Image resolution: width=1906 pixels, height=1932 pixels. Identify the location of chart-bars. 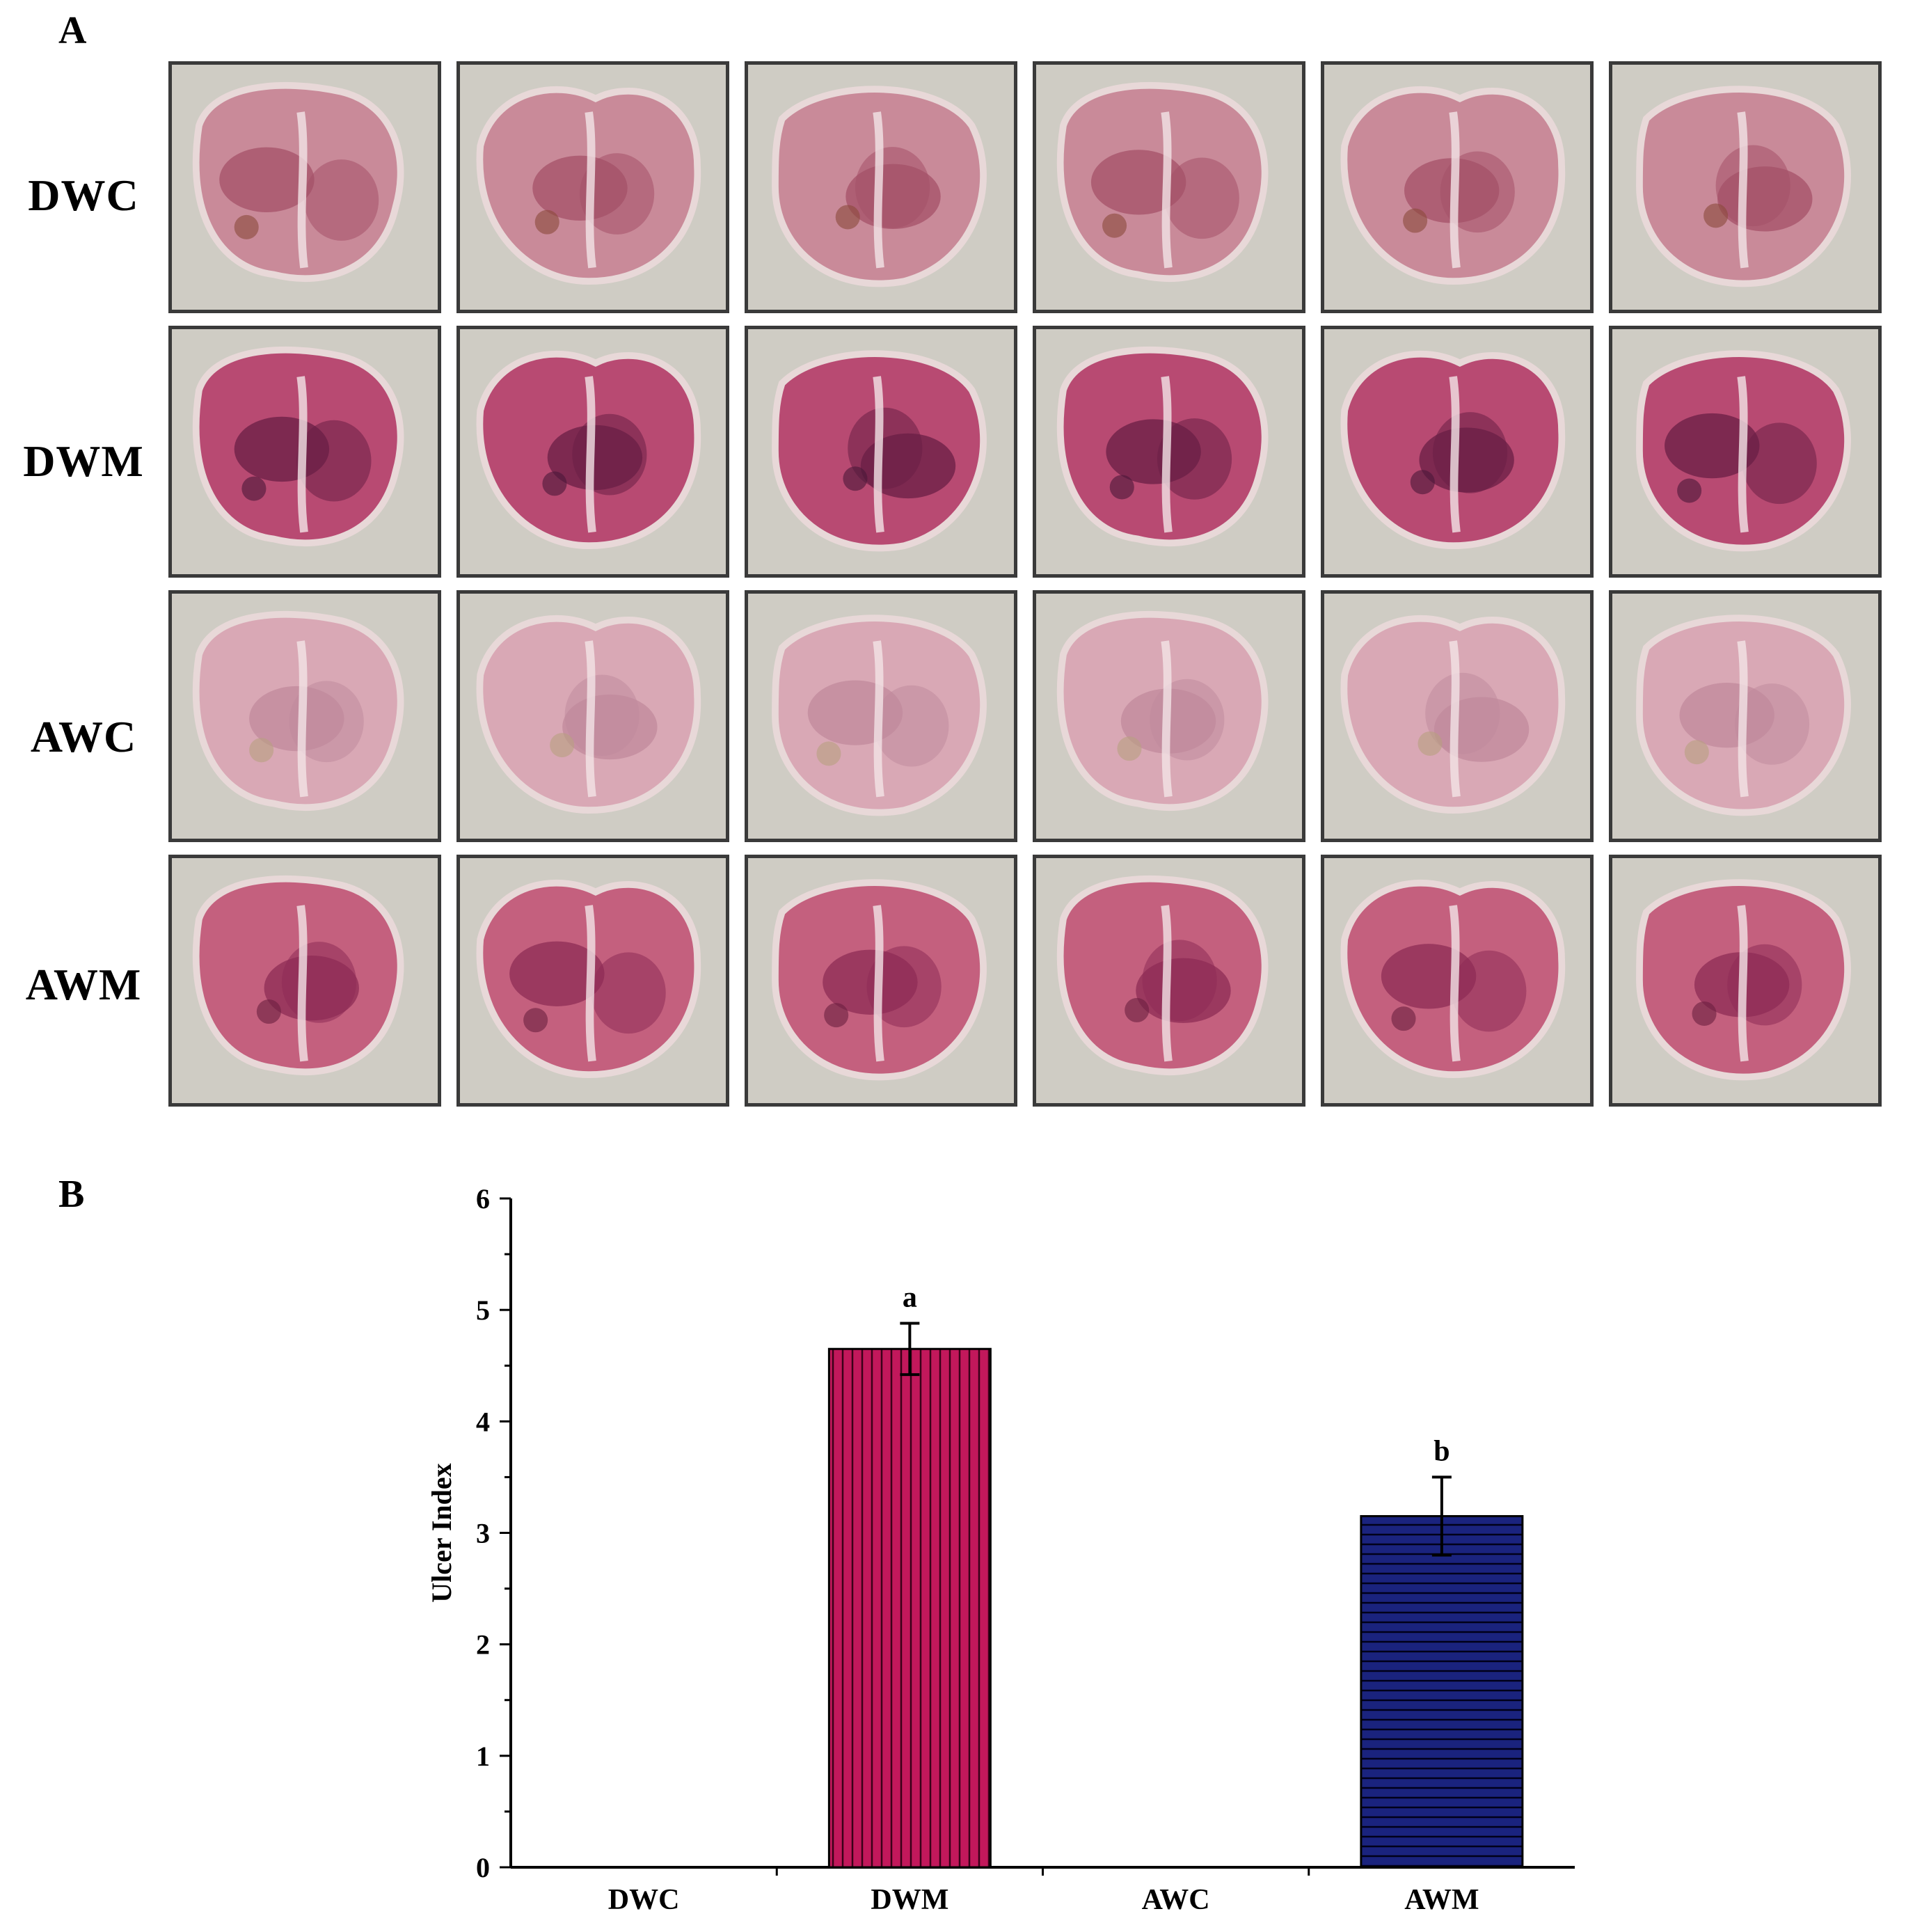
(1175, 1595).